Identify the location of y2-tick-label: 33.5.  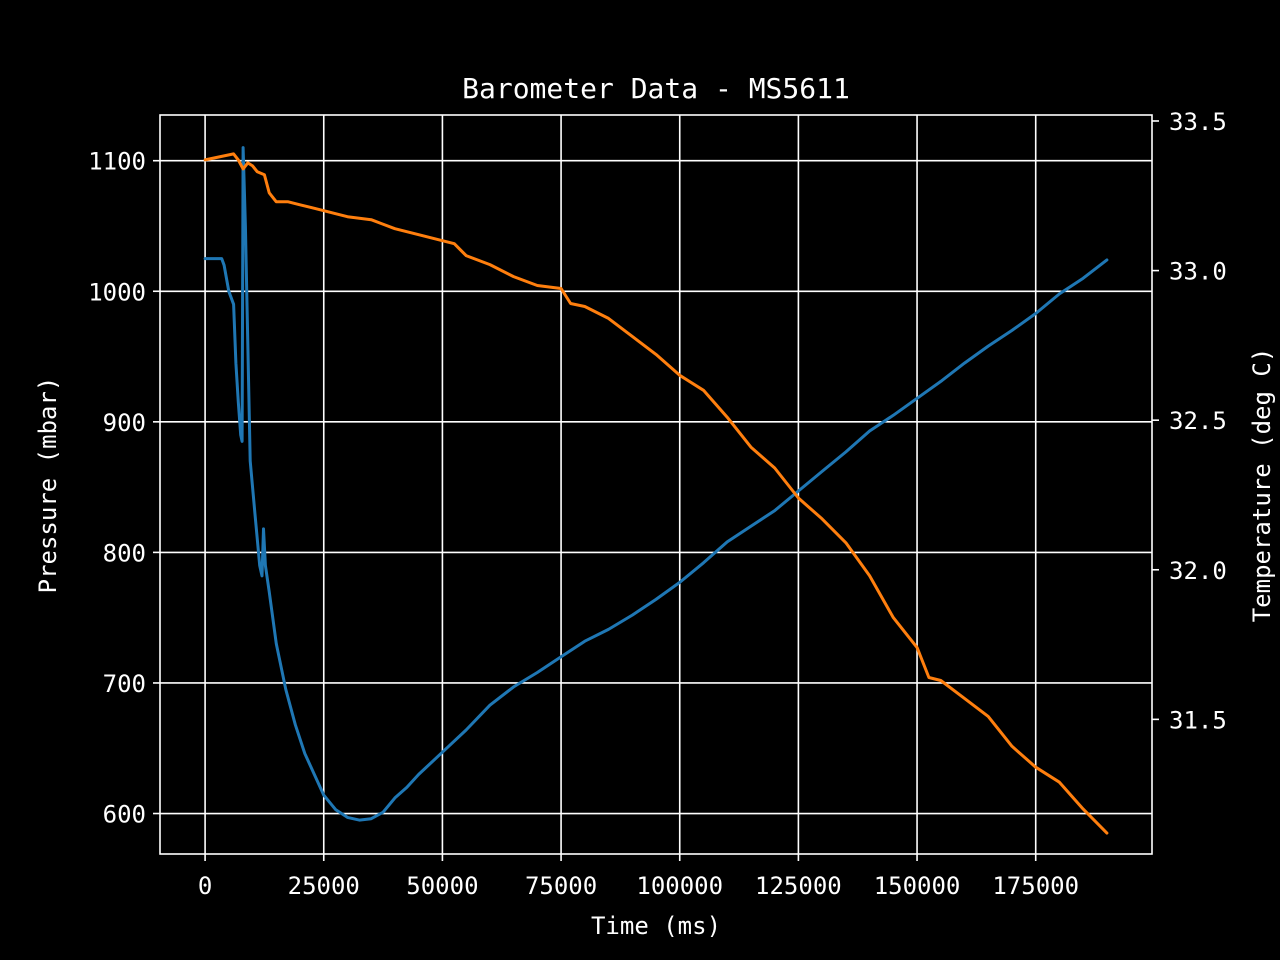
(1198, 122).